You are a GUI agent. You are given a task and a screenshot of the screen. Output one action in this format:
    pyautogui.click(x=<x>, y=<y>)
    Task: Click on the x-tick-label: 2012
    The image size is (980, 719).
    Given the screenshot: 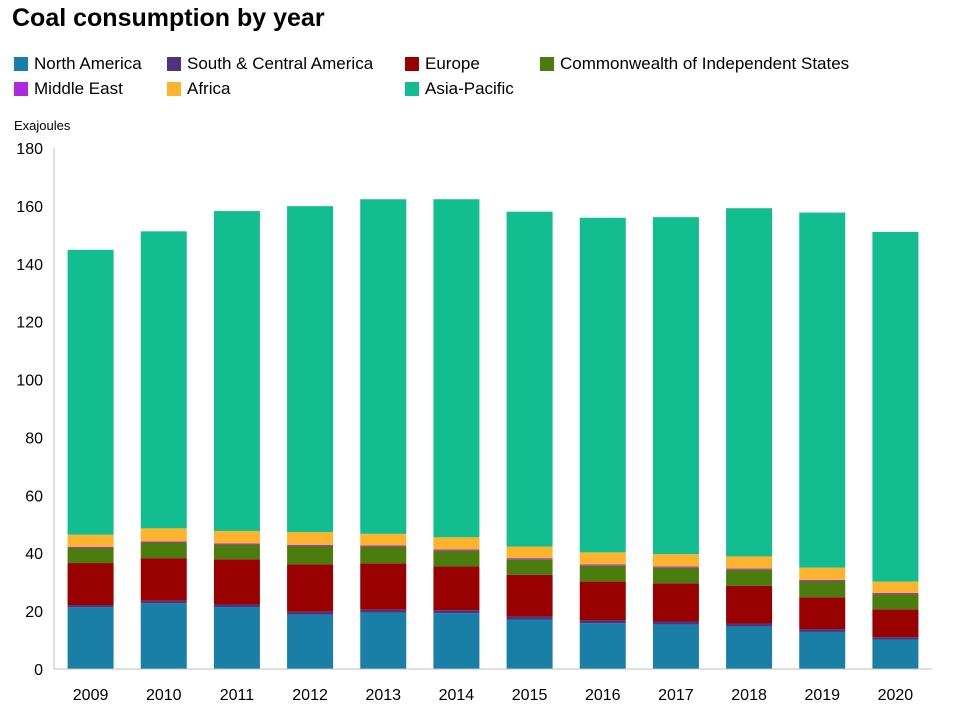 What is the action you would take?
    pyautogui.click(x=310, y=695)
    